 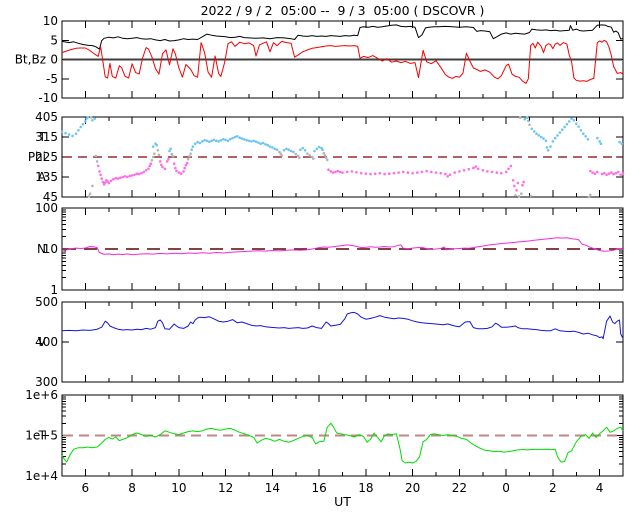 What do you see at coordinates (459, 488) in the screenshot?
I see `xtick-label: 22` at bounding box center [459, 488].